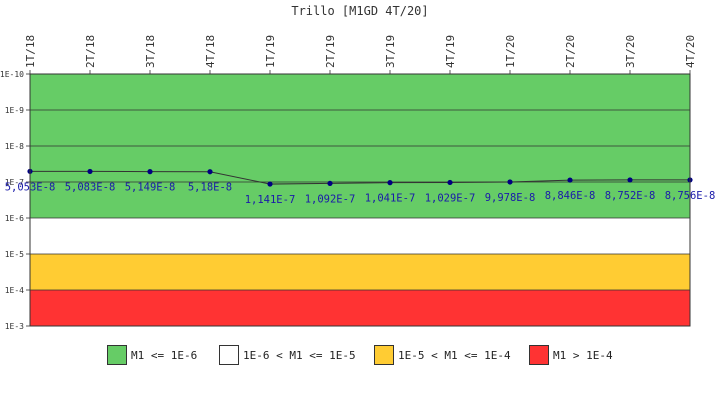 The height and width of the screenshot is (400, 720). What do you see at coordinates (14, 182) in the screenshot?
I see `y-tick-label-4: 1E-7` at bounding box center [14, 182].